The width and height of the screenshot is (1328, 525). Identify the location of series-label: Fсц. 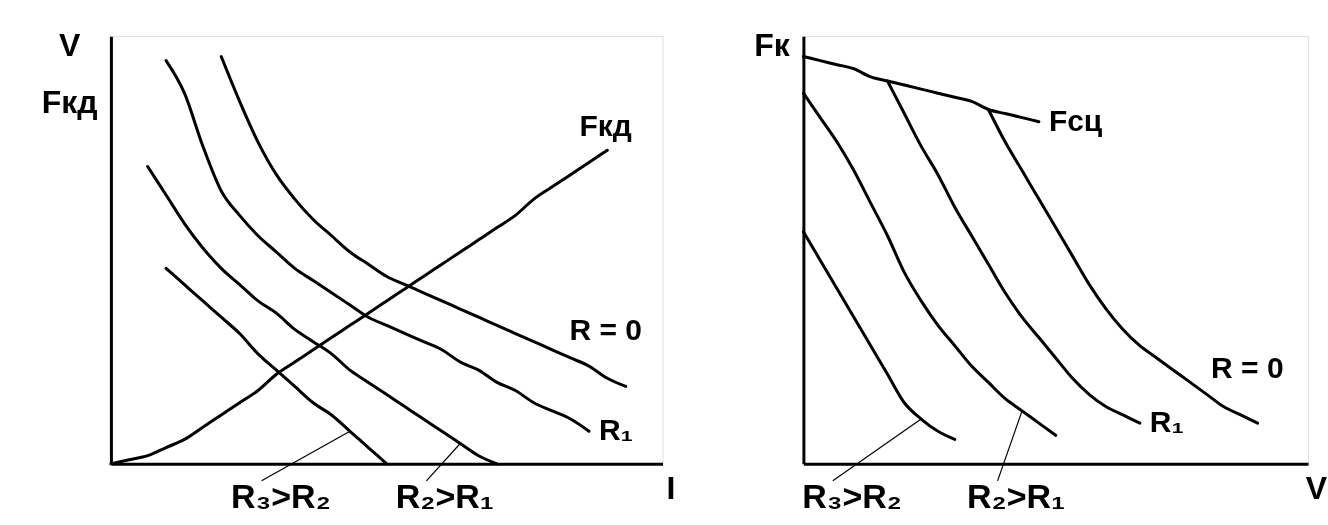
(1075, 120).